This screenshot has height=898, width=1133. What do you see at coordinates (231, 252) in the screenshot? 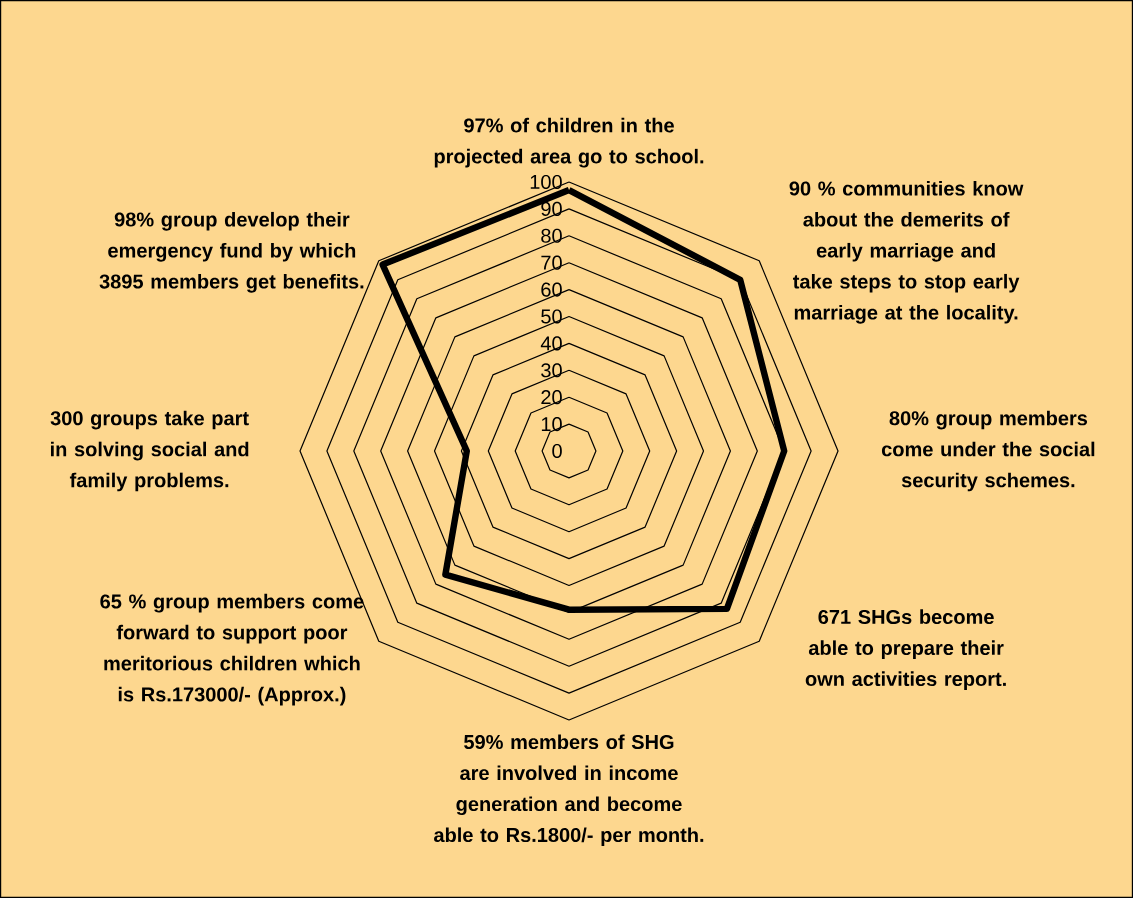
I see `spoke-label: 98% group develop their emergency fund by which 3895 members get benefits.` at bounding box center [231, 252].